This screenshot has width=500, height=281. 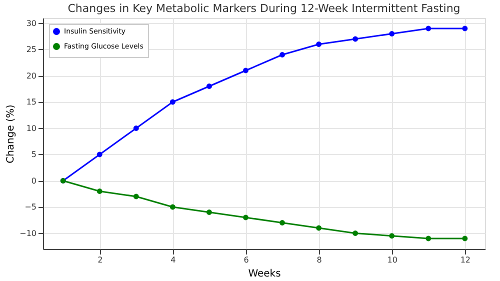 I want to click on x-tick-label: 2, so click(x=100, y=260).